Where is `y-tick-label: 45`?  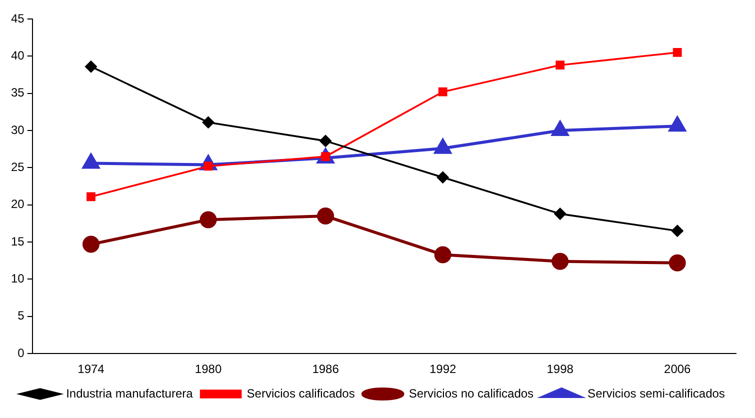
y-tick-label: 45 is located at coordinates (17, 18).